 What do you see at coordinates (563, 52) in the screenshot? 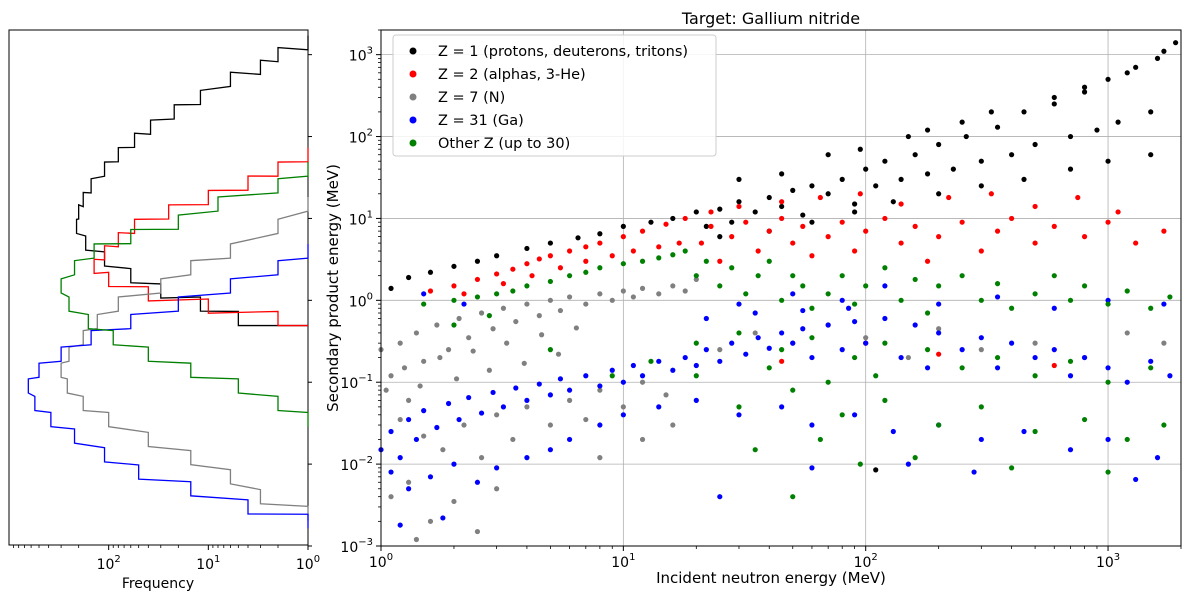
I see `legend-label: Z = 1 (protons, deuterons, tritons)` at bounding box center [563, 52].